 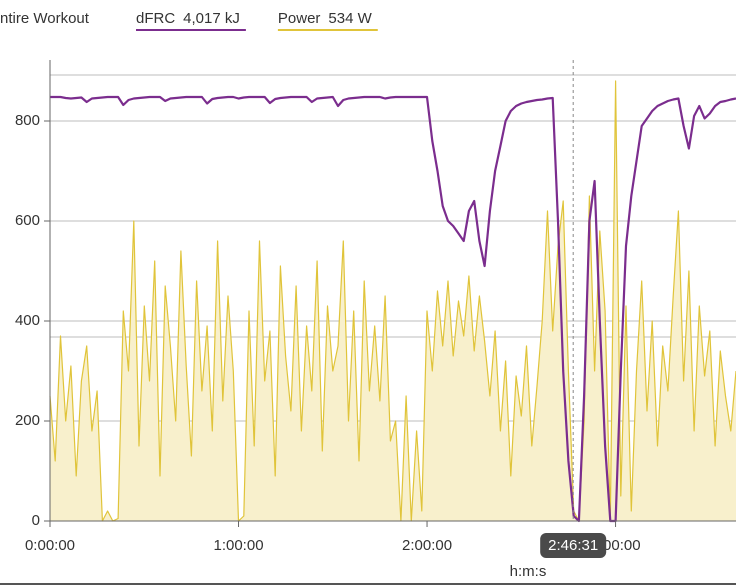 I want to click on y-tick-label: 800, so click(x=27, y=120).